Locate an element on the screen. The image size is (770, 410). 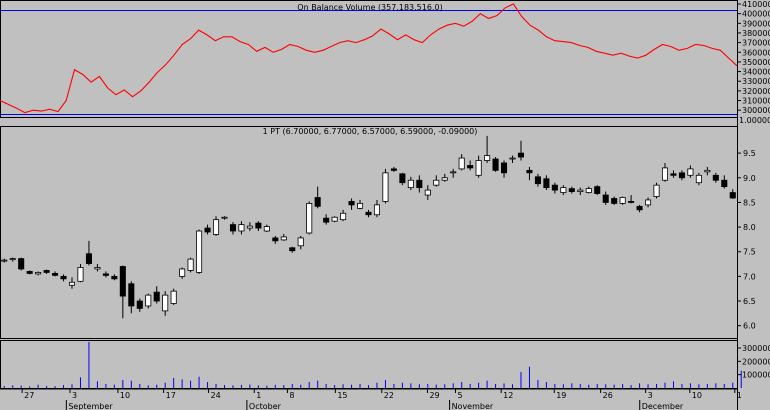
obv-y-tick-label: 3500000 is located at coordinates (756, 62).